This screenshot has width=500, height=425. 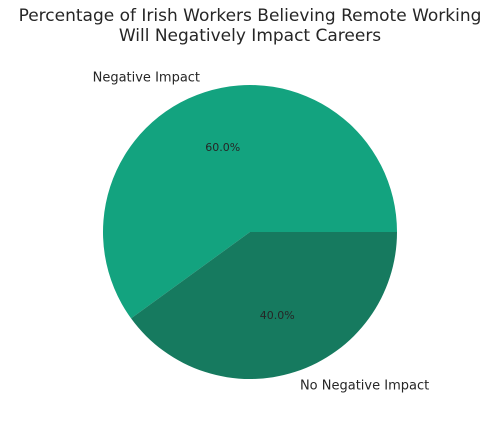 I want to click on chart-title-line-2: Will Negatively Impact Careers, so click(x=250, y=36).